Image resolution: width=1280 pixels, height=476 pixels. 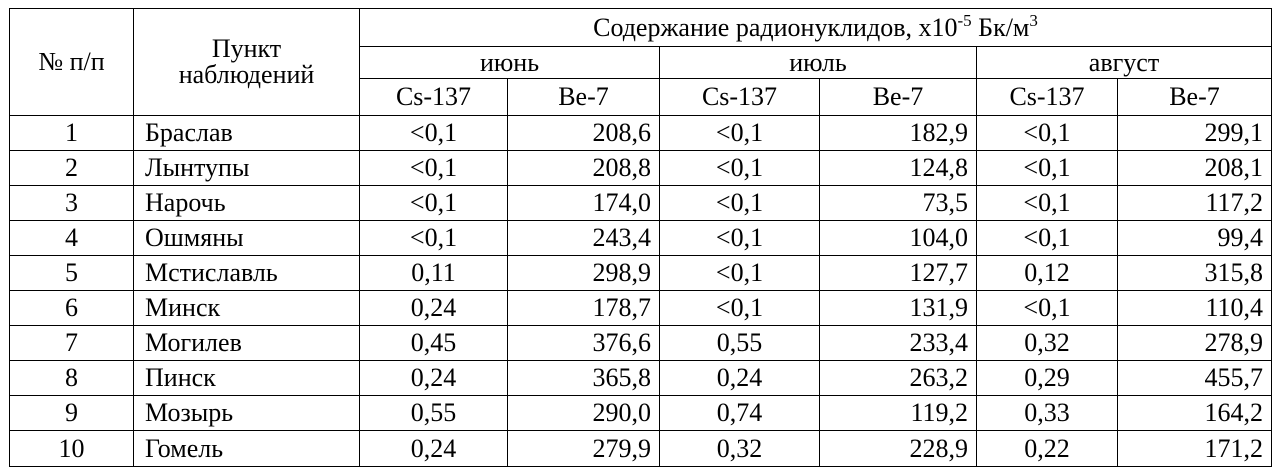 I want to click on row-point: Браслав, so click(x=246, y=133).